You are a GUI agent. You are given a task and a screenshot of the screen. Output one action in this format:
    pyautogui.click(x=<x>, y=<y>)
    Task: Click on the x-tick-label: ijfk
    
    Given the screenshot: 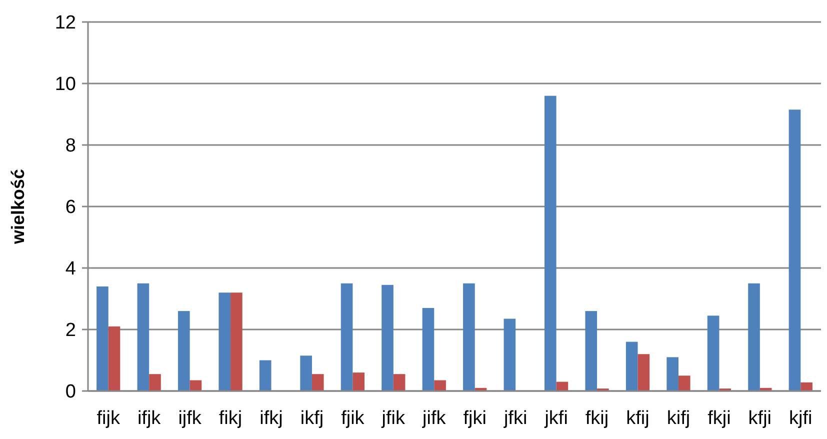 What is the action you would take?
    pyautogui.click(x=190, y=418)
    